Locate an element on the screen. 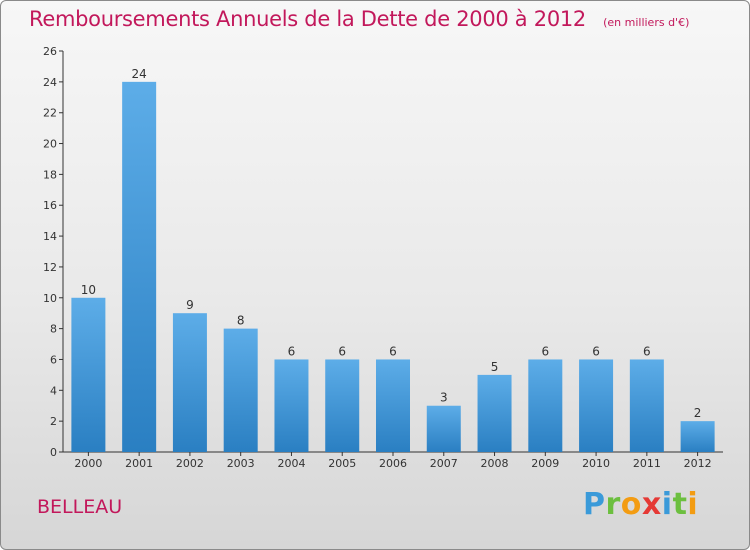 The height and width of the screenshot is (550, 750). data-label: 3 is located at coordinates (444, 398).